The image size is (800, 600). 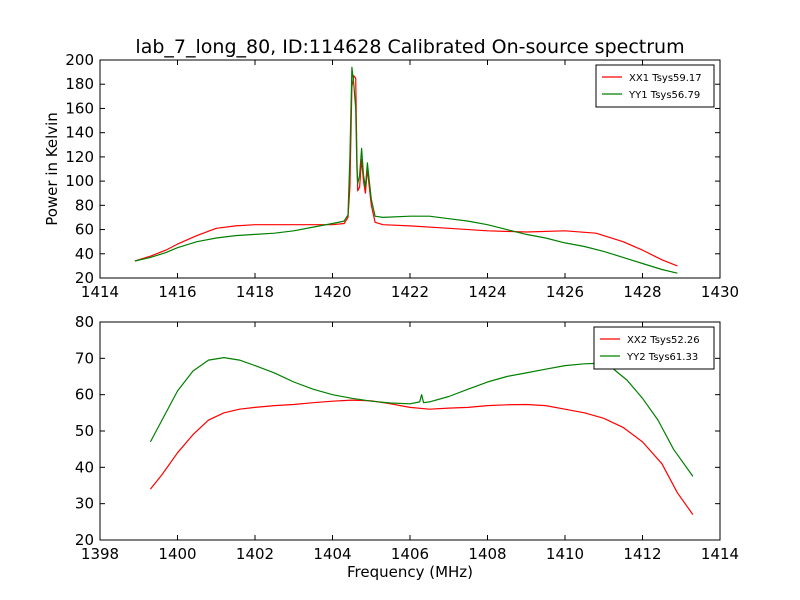 What do you see at coordinates (487, 292) in the screenshot?
I see `x-tick-label: 1424` at bounding box center [487, 292].